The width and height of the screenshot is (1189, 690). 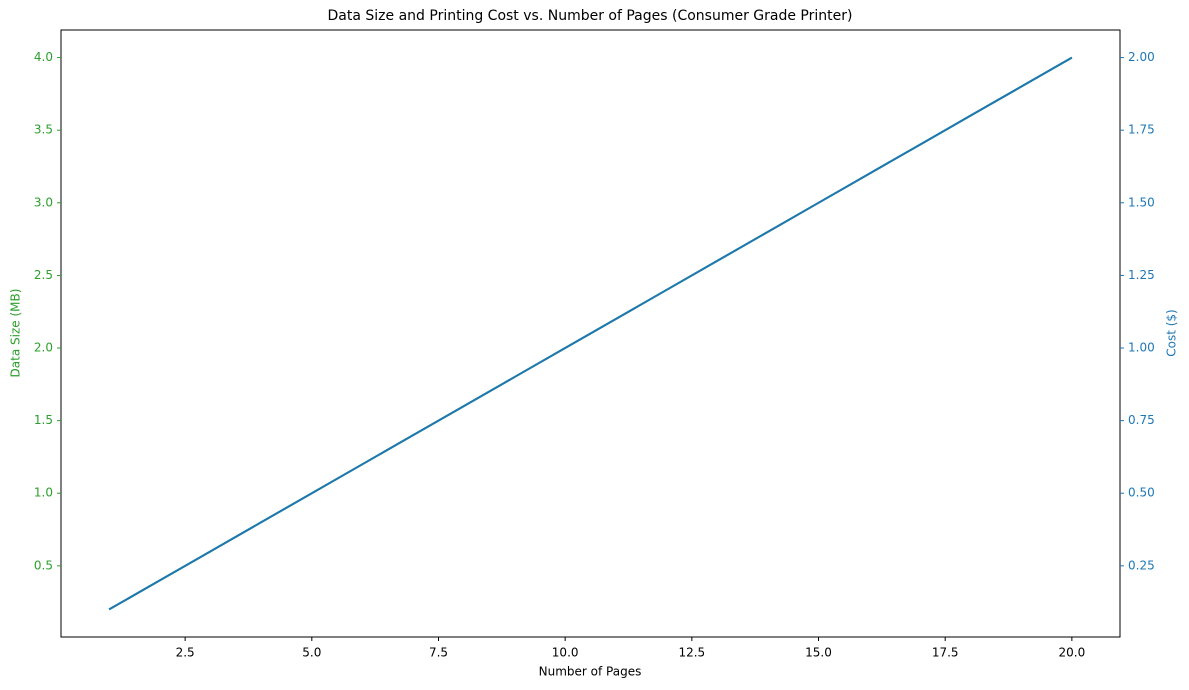 I want to click on y-tick-label: 1.0, so click(x=43, y=493).